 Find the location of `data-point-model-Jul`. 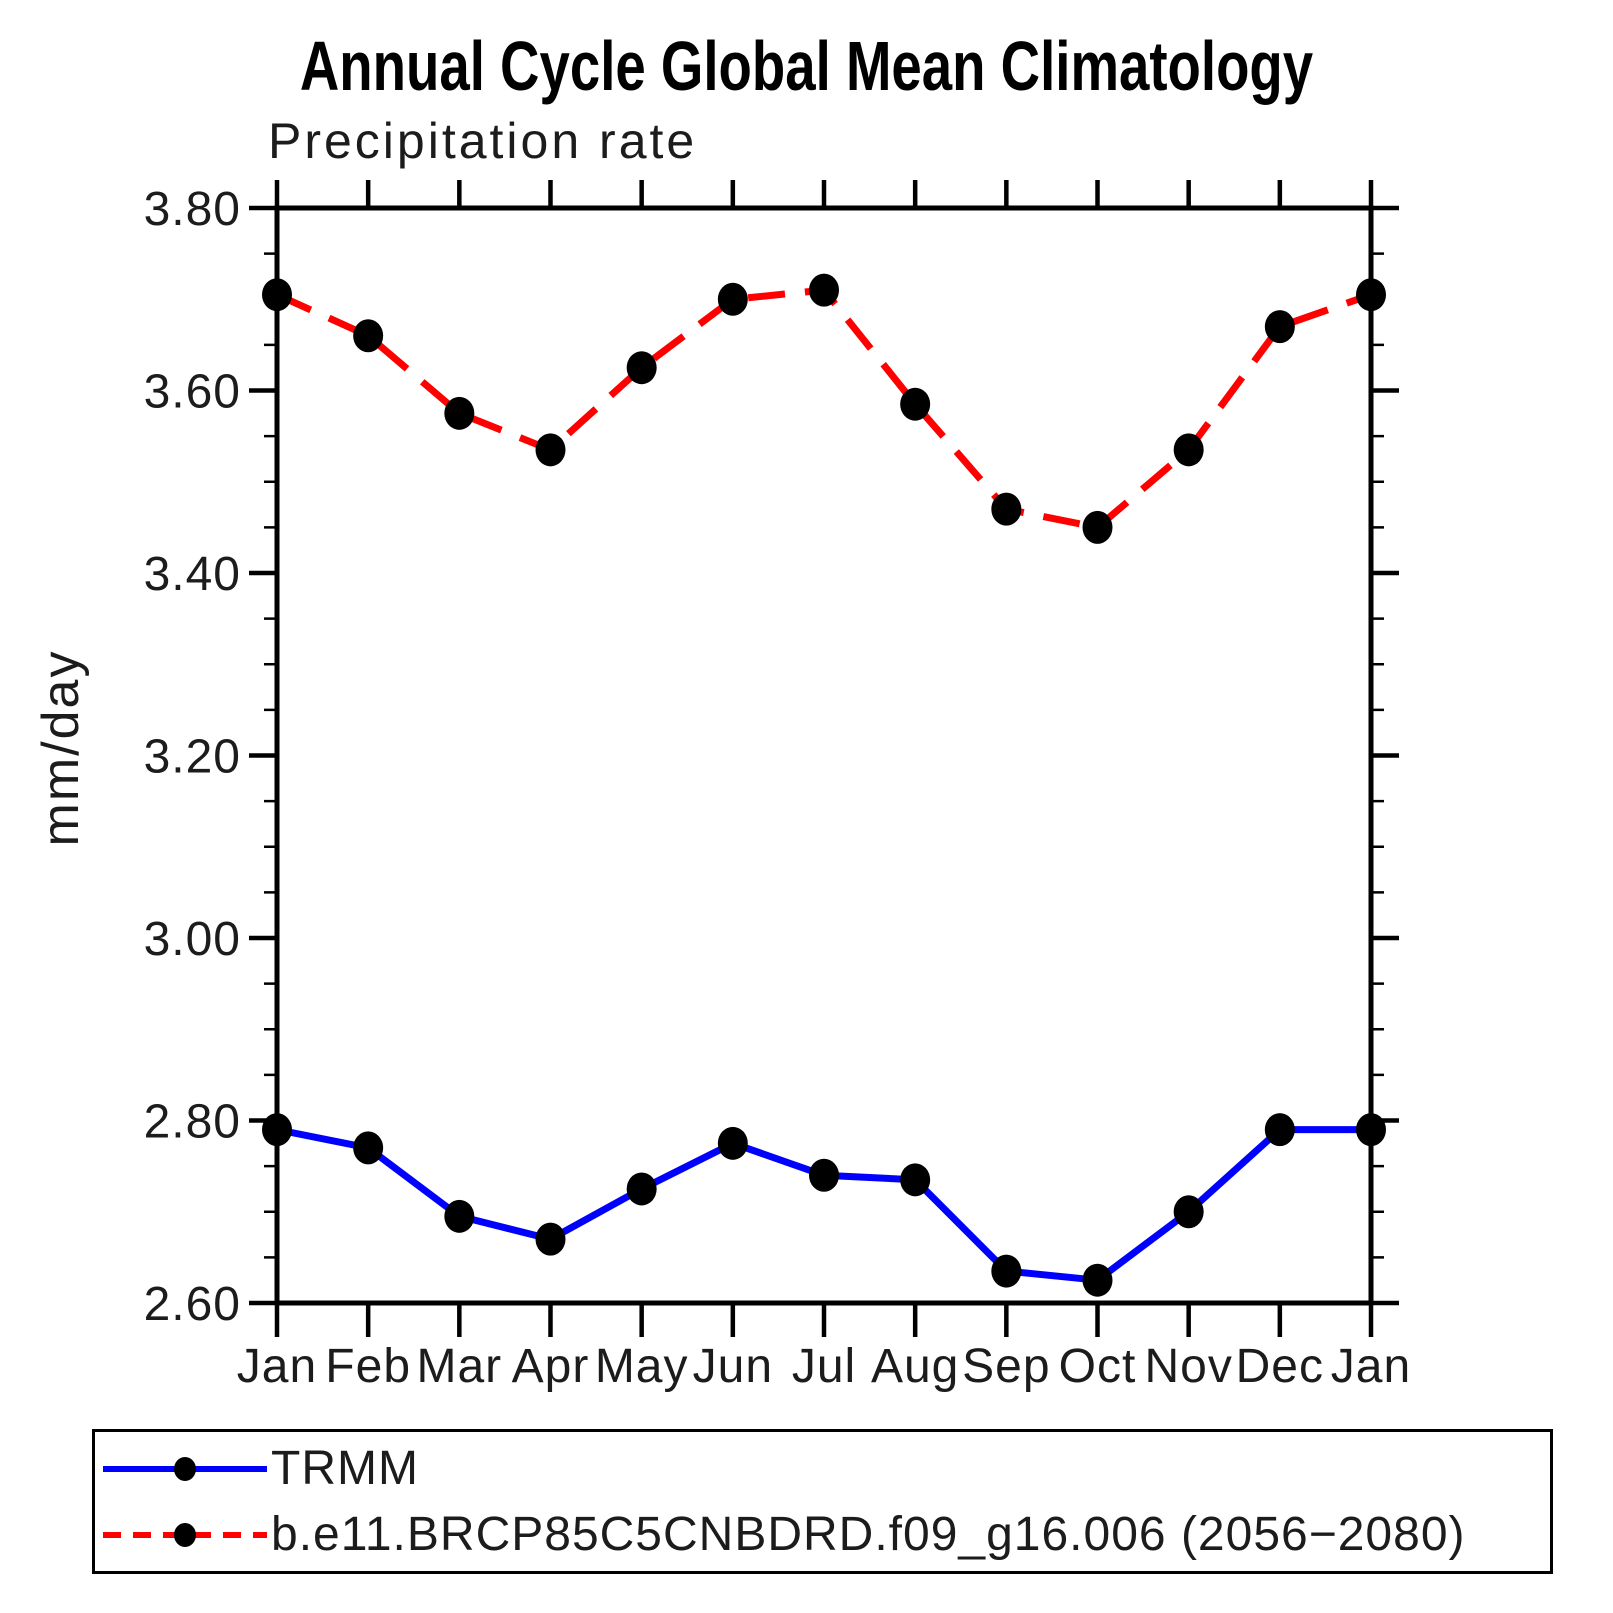

data-point-model-Jul is located at coordinates (824, 290).